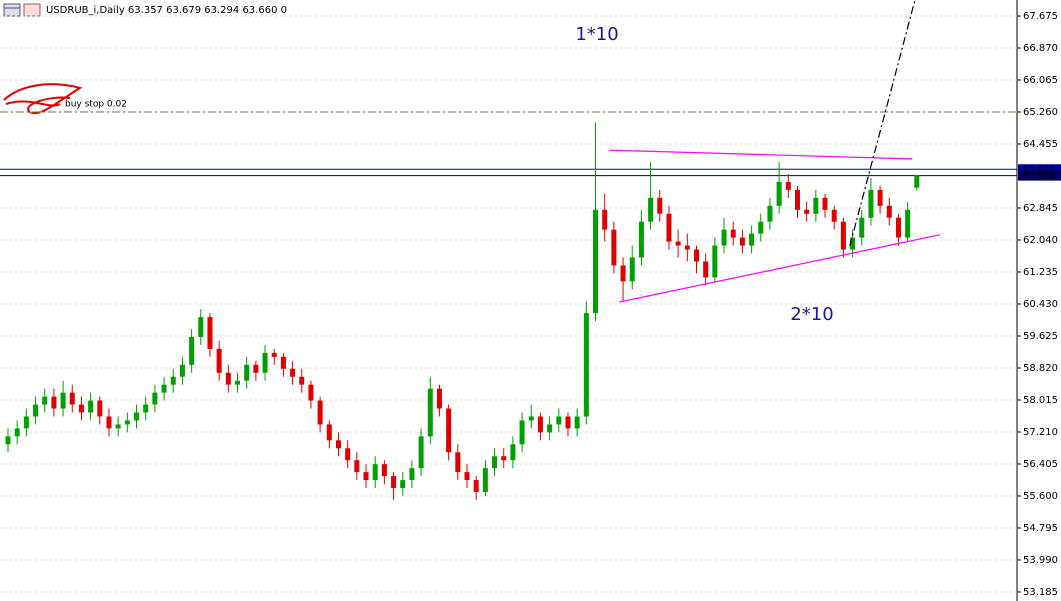 The width and height of the screenshot is (1061, 601). What do you see at coordinates (1040, 208) in the screenshot?
I see `y-tick-label: 62.845` at bounding box center [1040, 208].